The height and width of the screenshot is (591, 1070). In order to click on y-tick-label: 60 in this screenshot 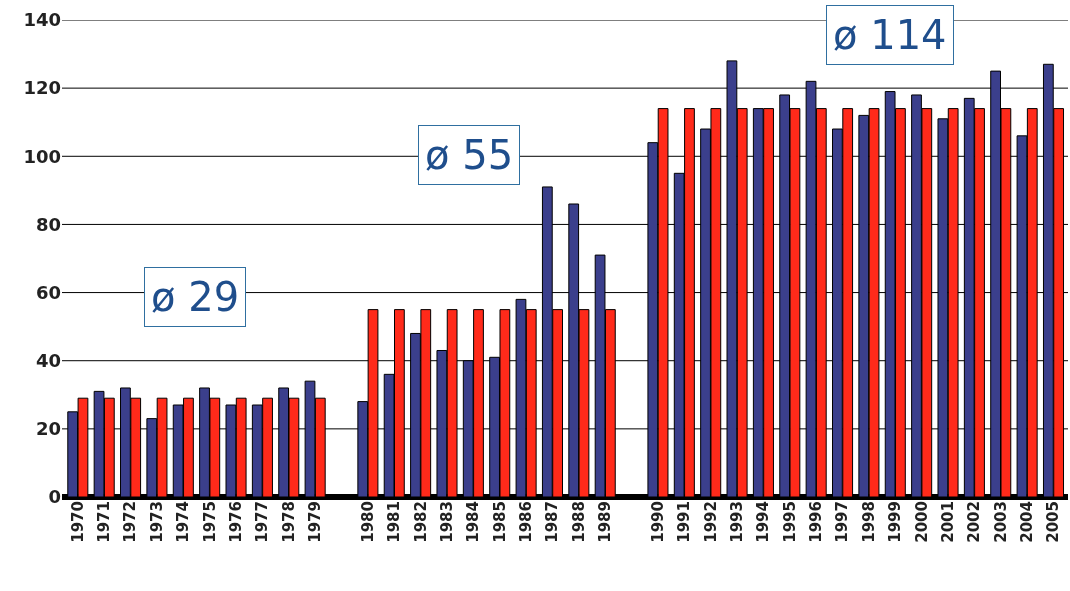, I will do `click(48, 292)`.